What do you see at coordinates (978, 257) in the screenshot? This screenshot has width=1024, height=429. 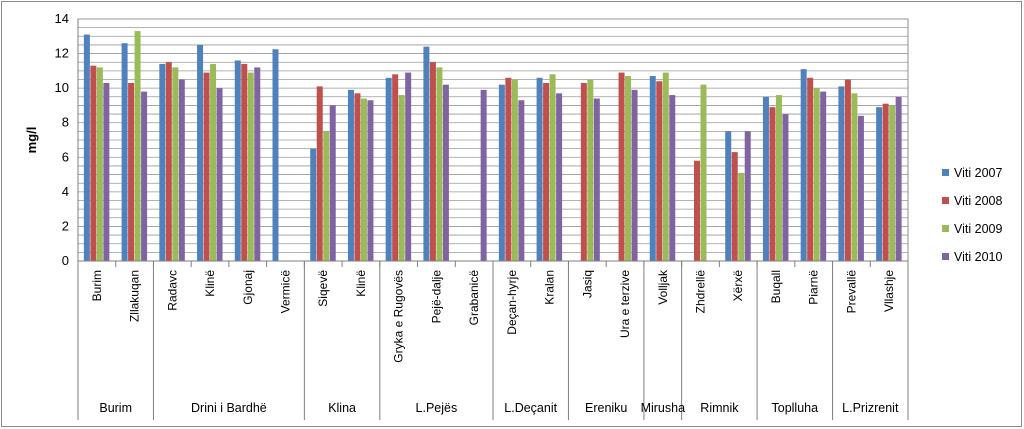 I see `legend-entry: Viti 2010` at bounding box center [978, 257].